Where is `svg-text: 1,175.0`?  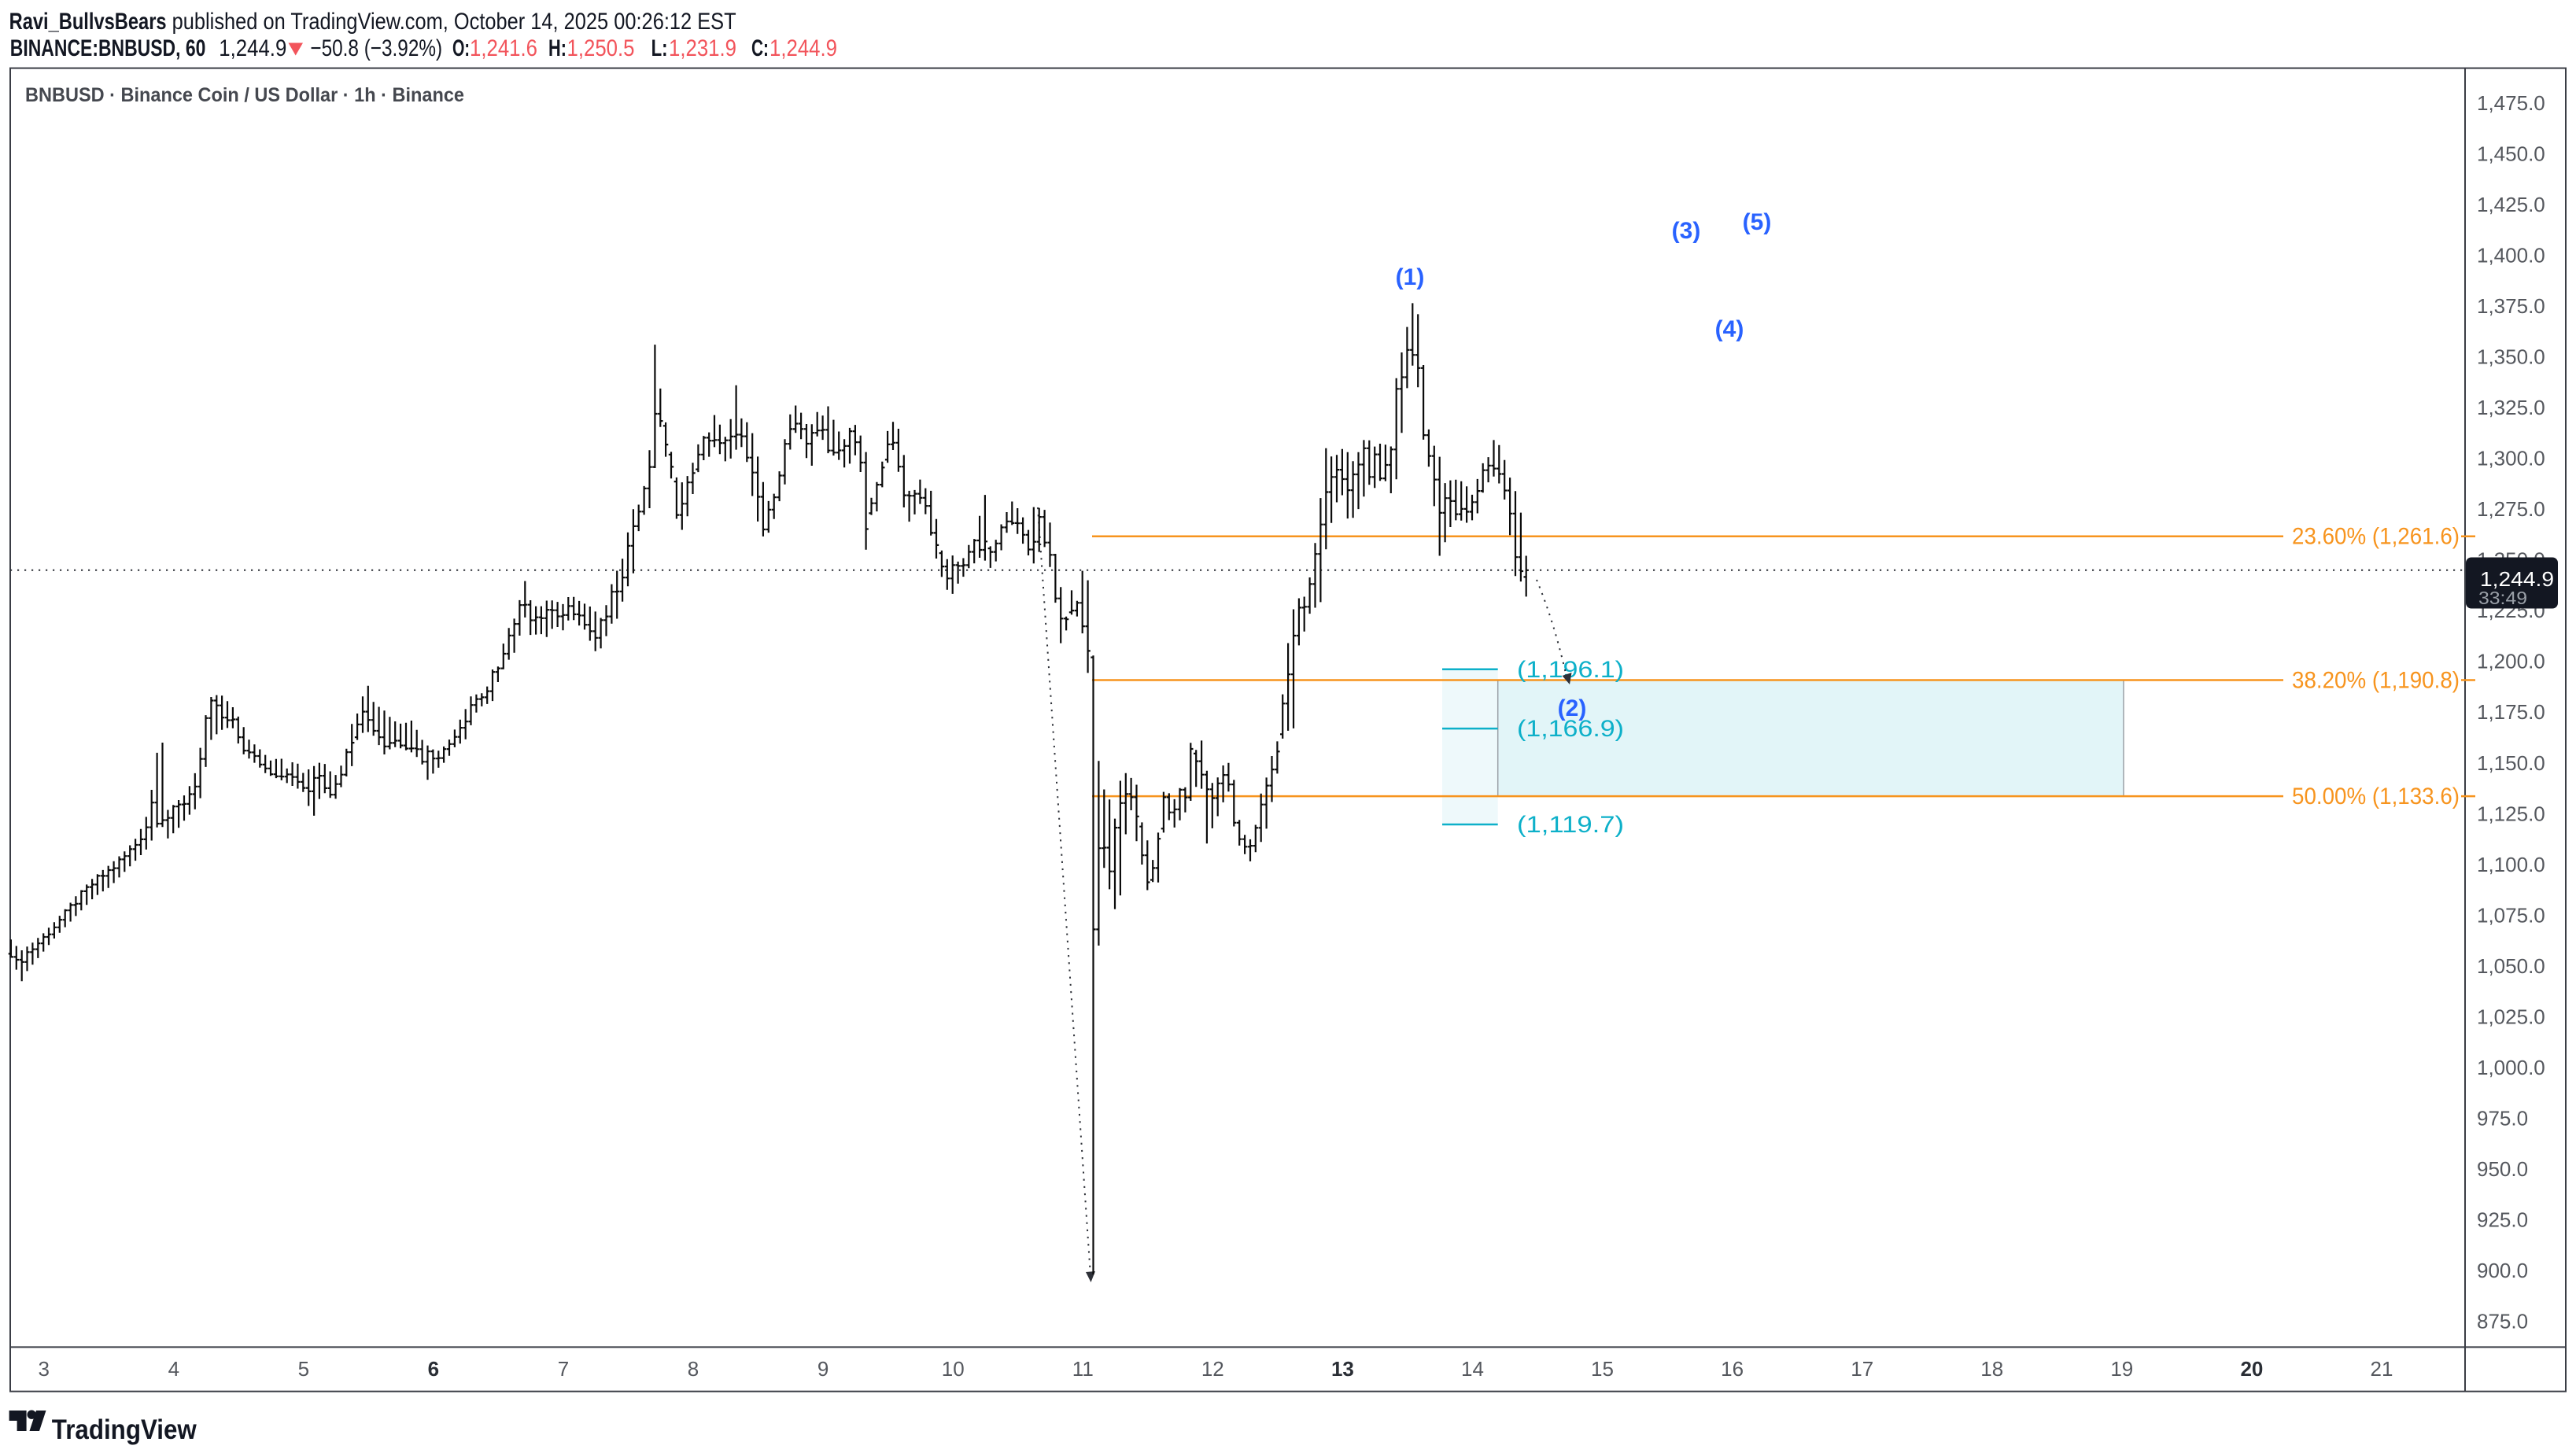
svg-text: 1,175.0 is located at coordinates (2511, 712).